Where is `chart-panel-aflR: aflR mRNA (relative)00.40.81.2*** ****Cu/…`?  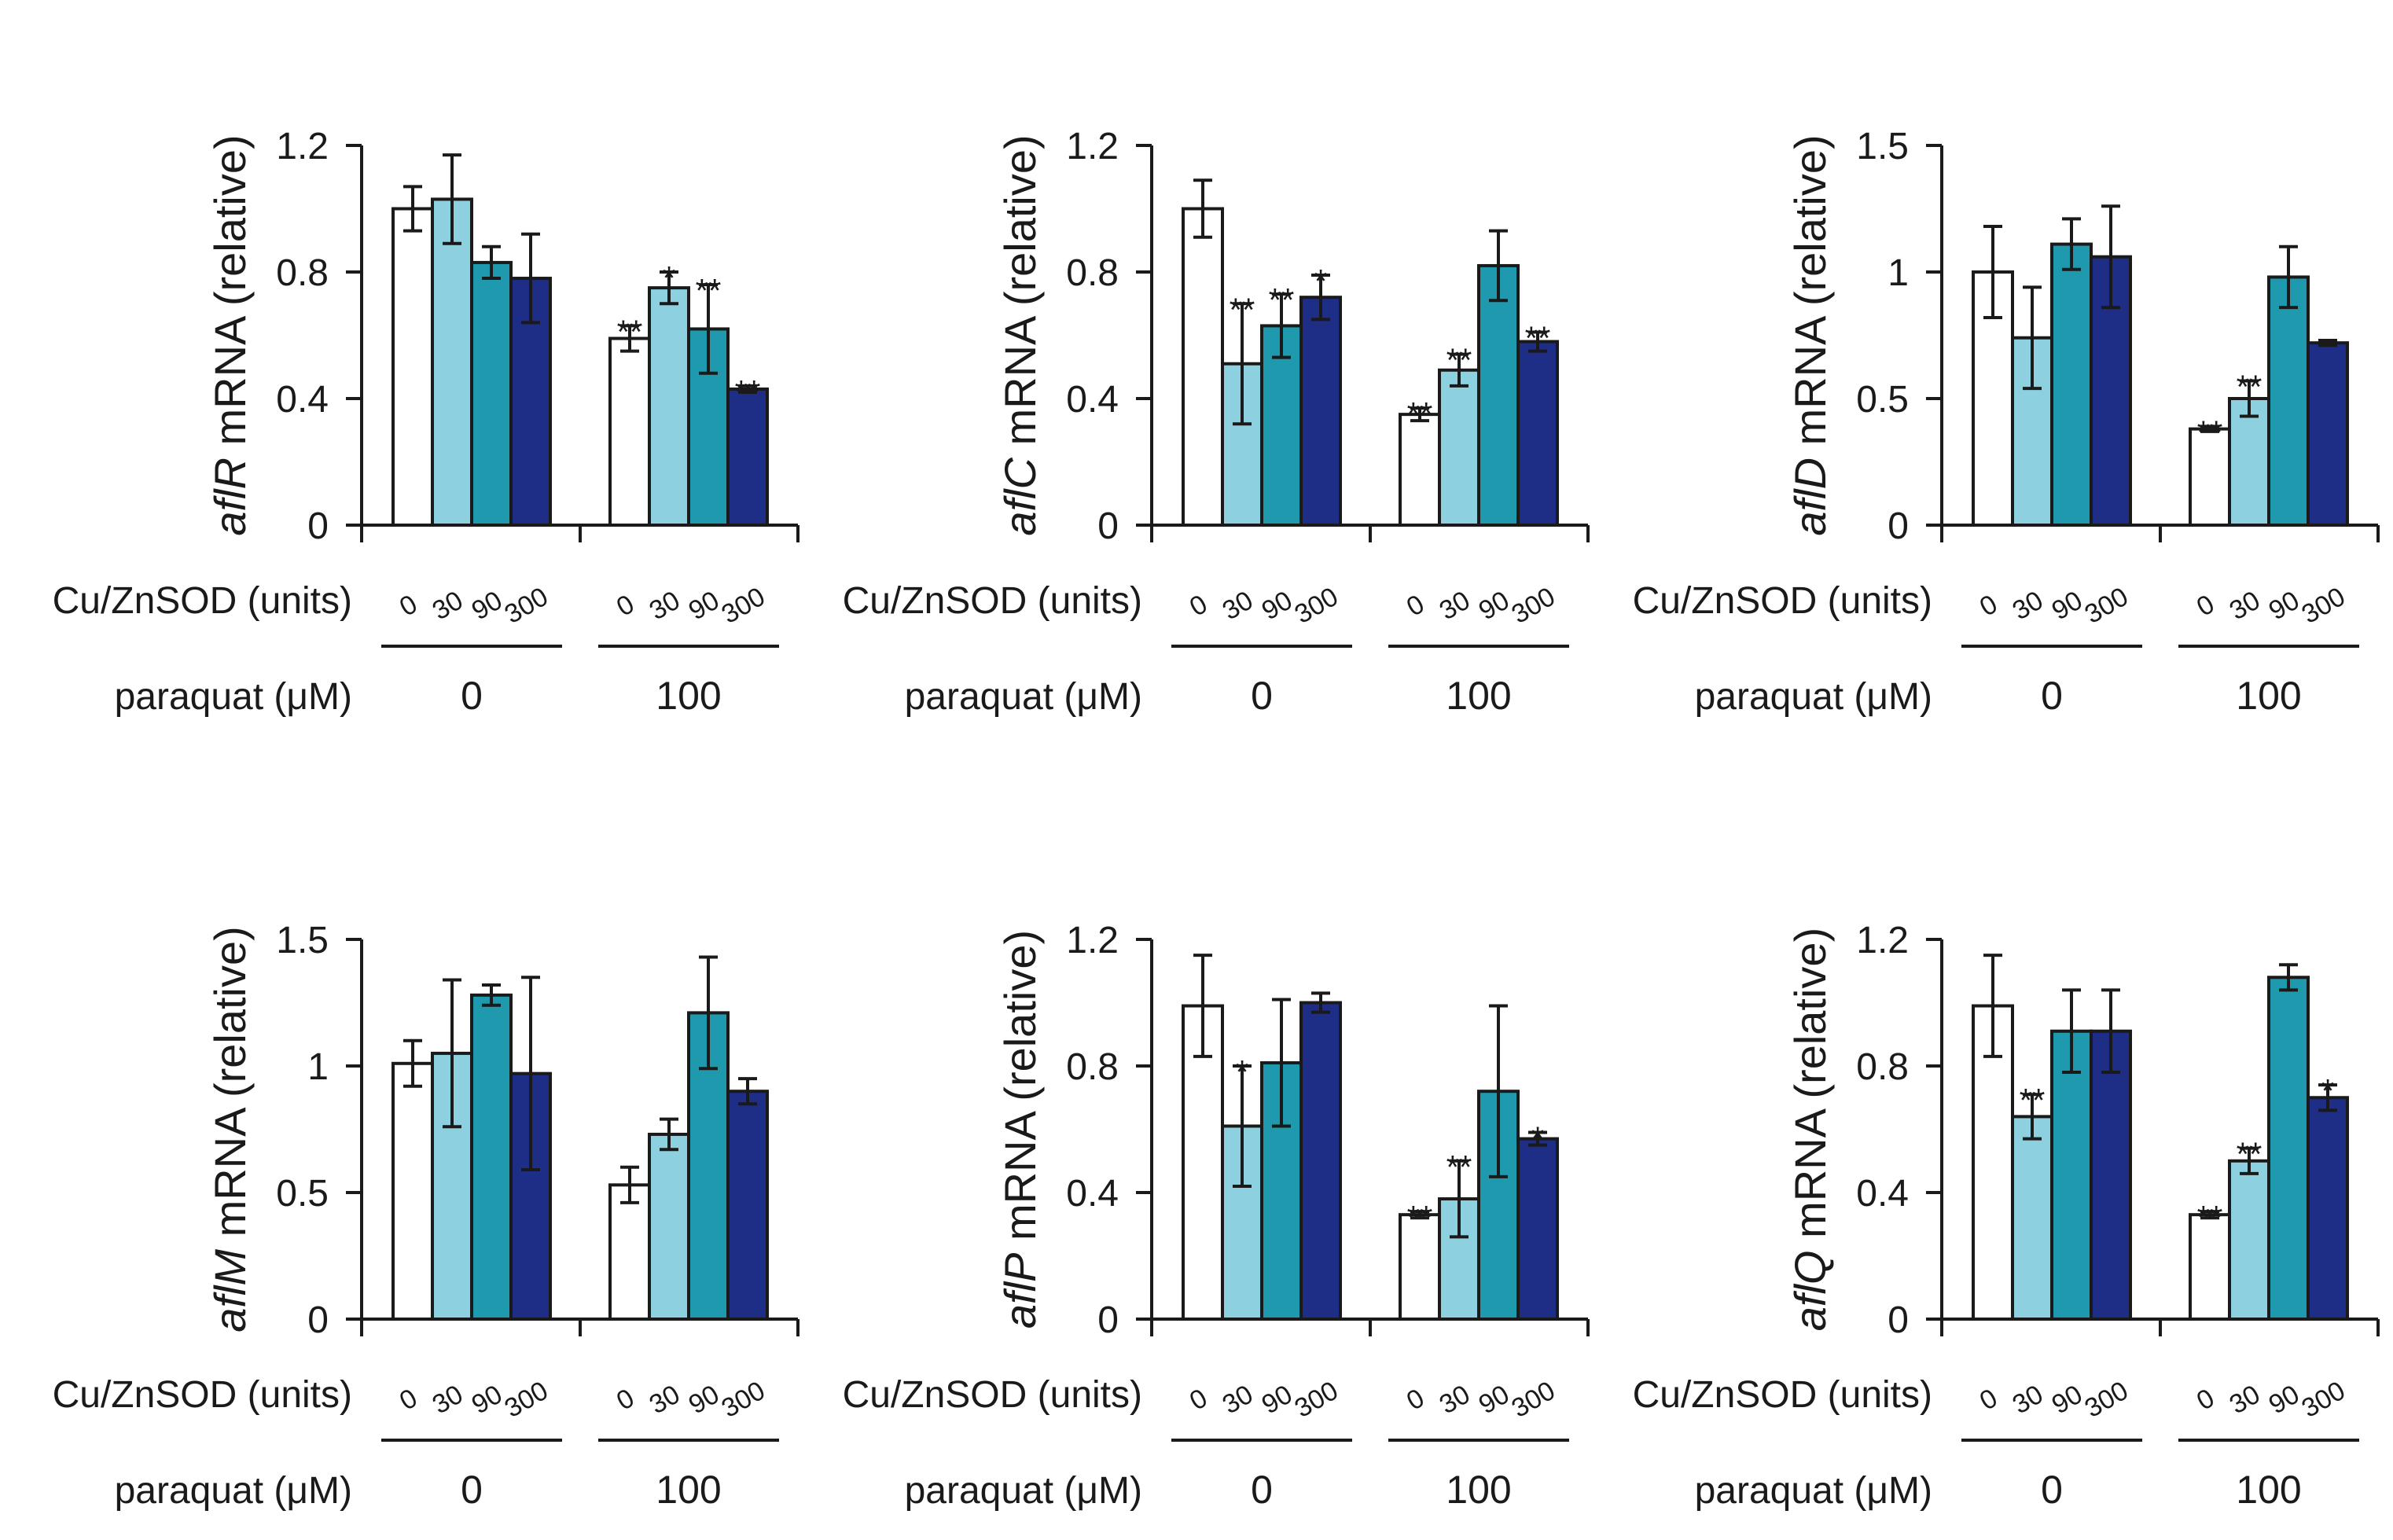
chart-panel-aflR: aflR mRNA (relative)00.40.81.2*** ****Cu/… is located at coordinates (426, 422).